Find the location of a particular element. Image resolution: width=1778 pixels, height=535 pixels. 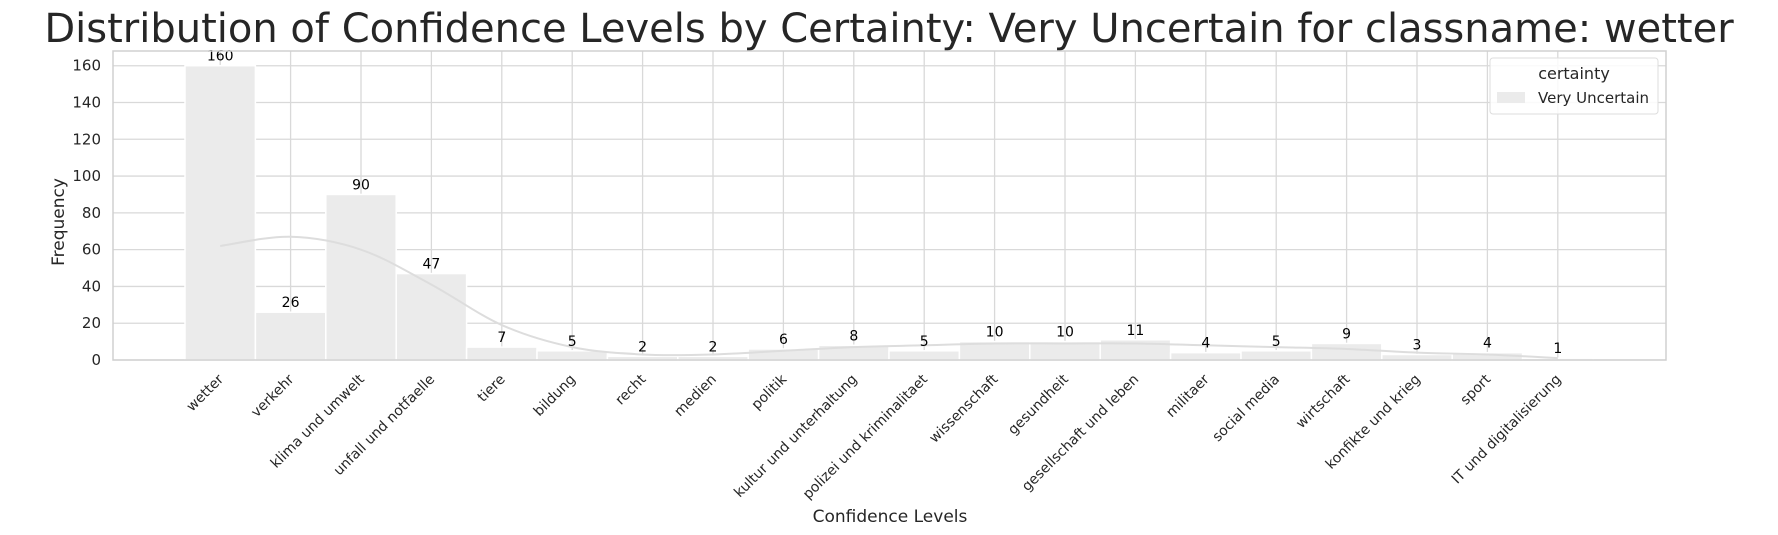

data-label-verkehr: 26 is located at coordinates (291, 303).